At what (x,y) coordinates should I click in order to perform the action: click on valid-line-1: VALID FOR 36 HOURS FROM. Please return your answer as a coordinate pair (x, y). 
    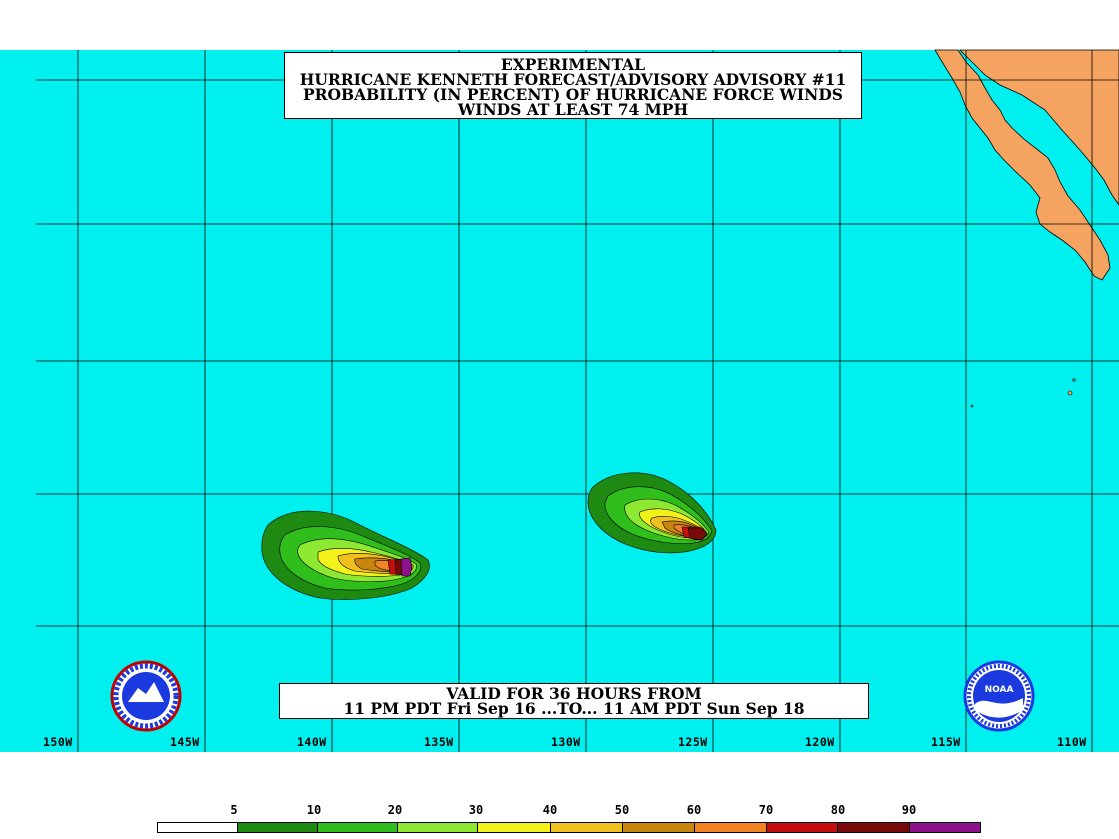
    Looking at the image, I should click on (574, 693).